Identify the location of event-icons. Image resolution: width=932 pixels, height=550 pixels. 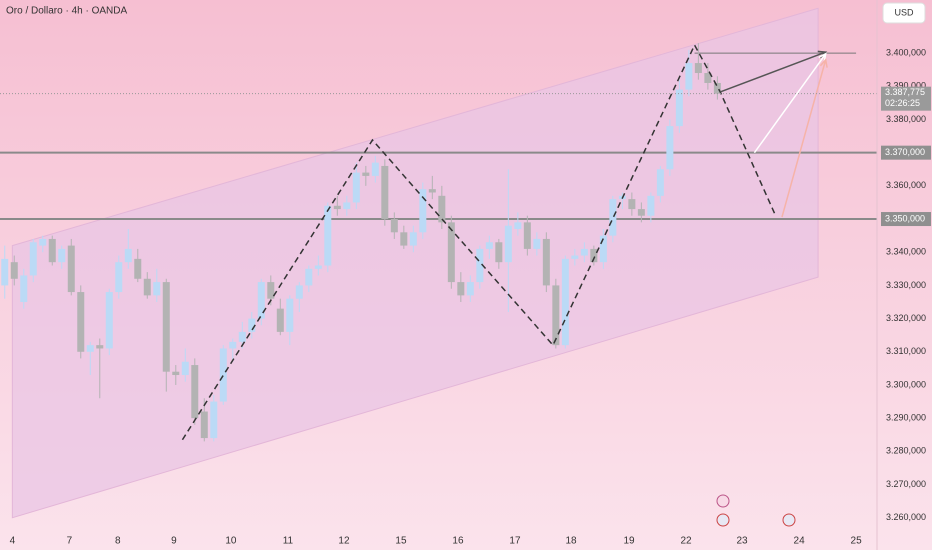
(756, 510).